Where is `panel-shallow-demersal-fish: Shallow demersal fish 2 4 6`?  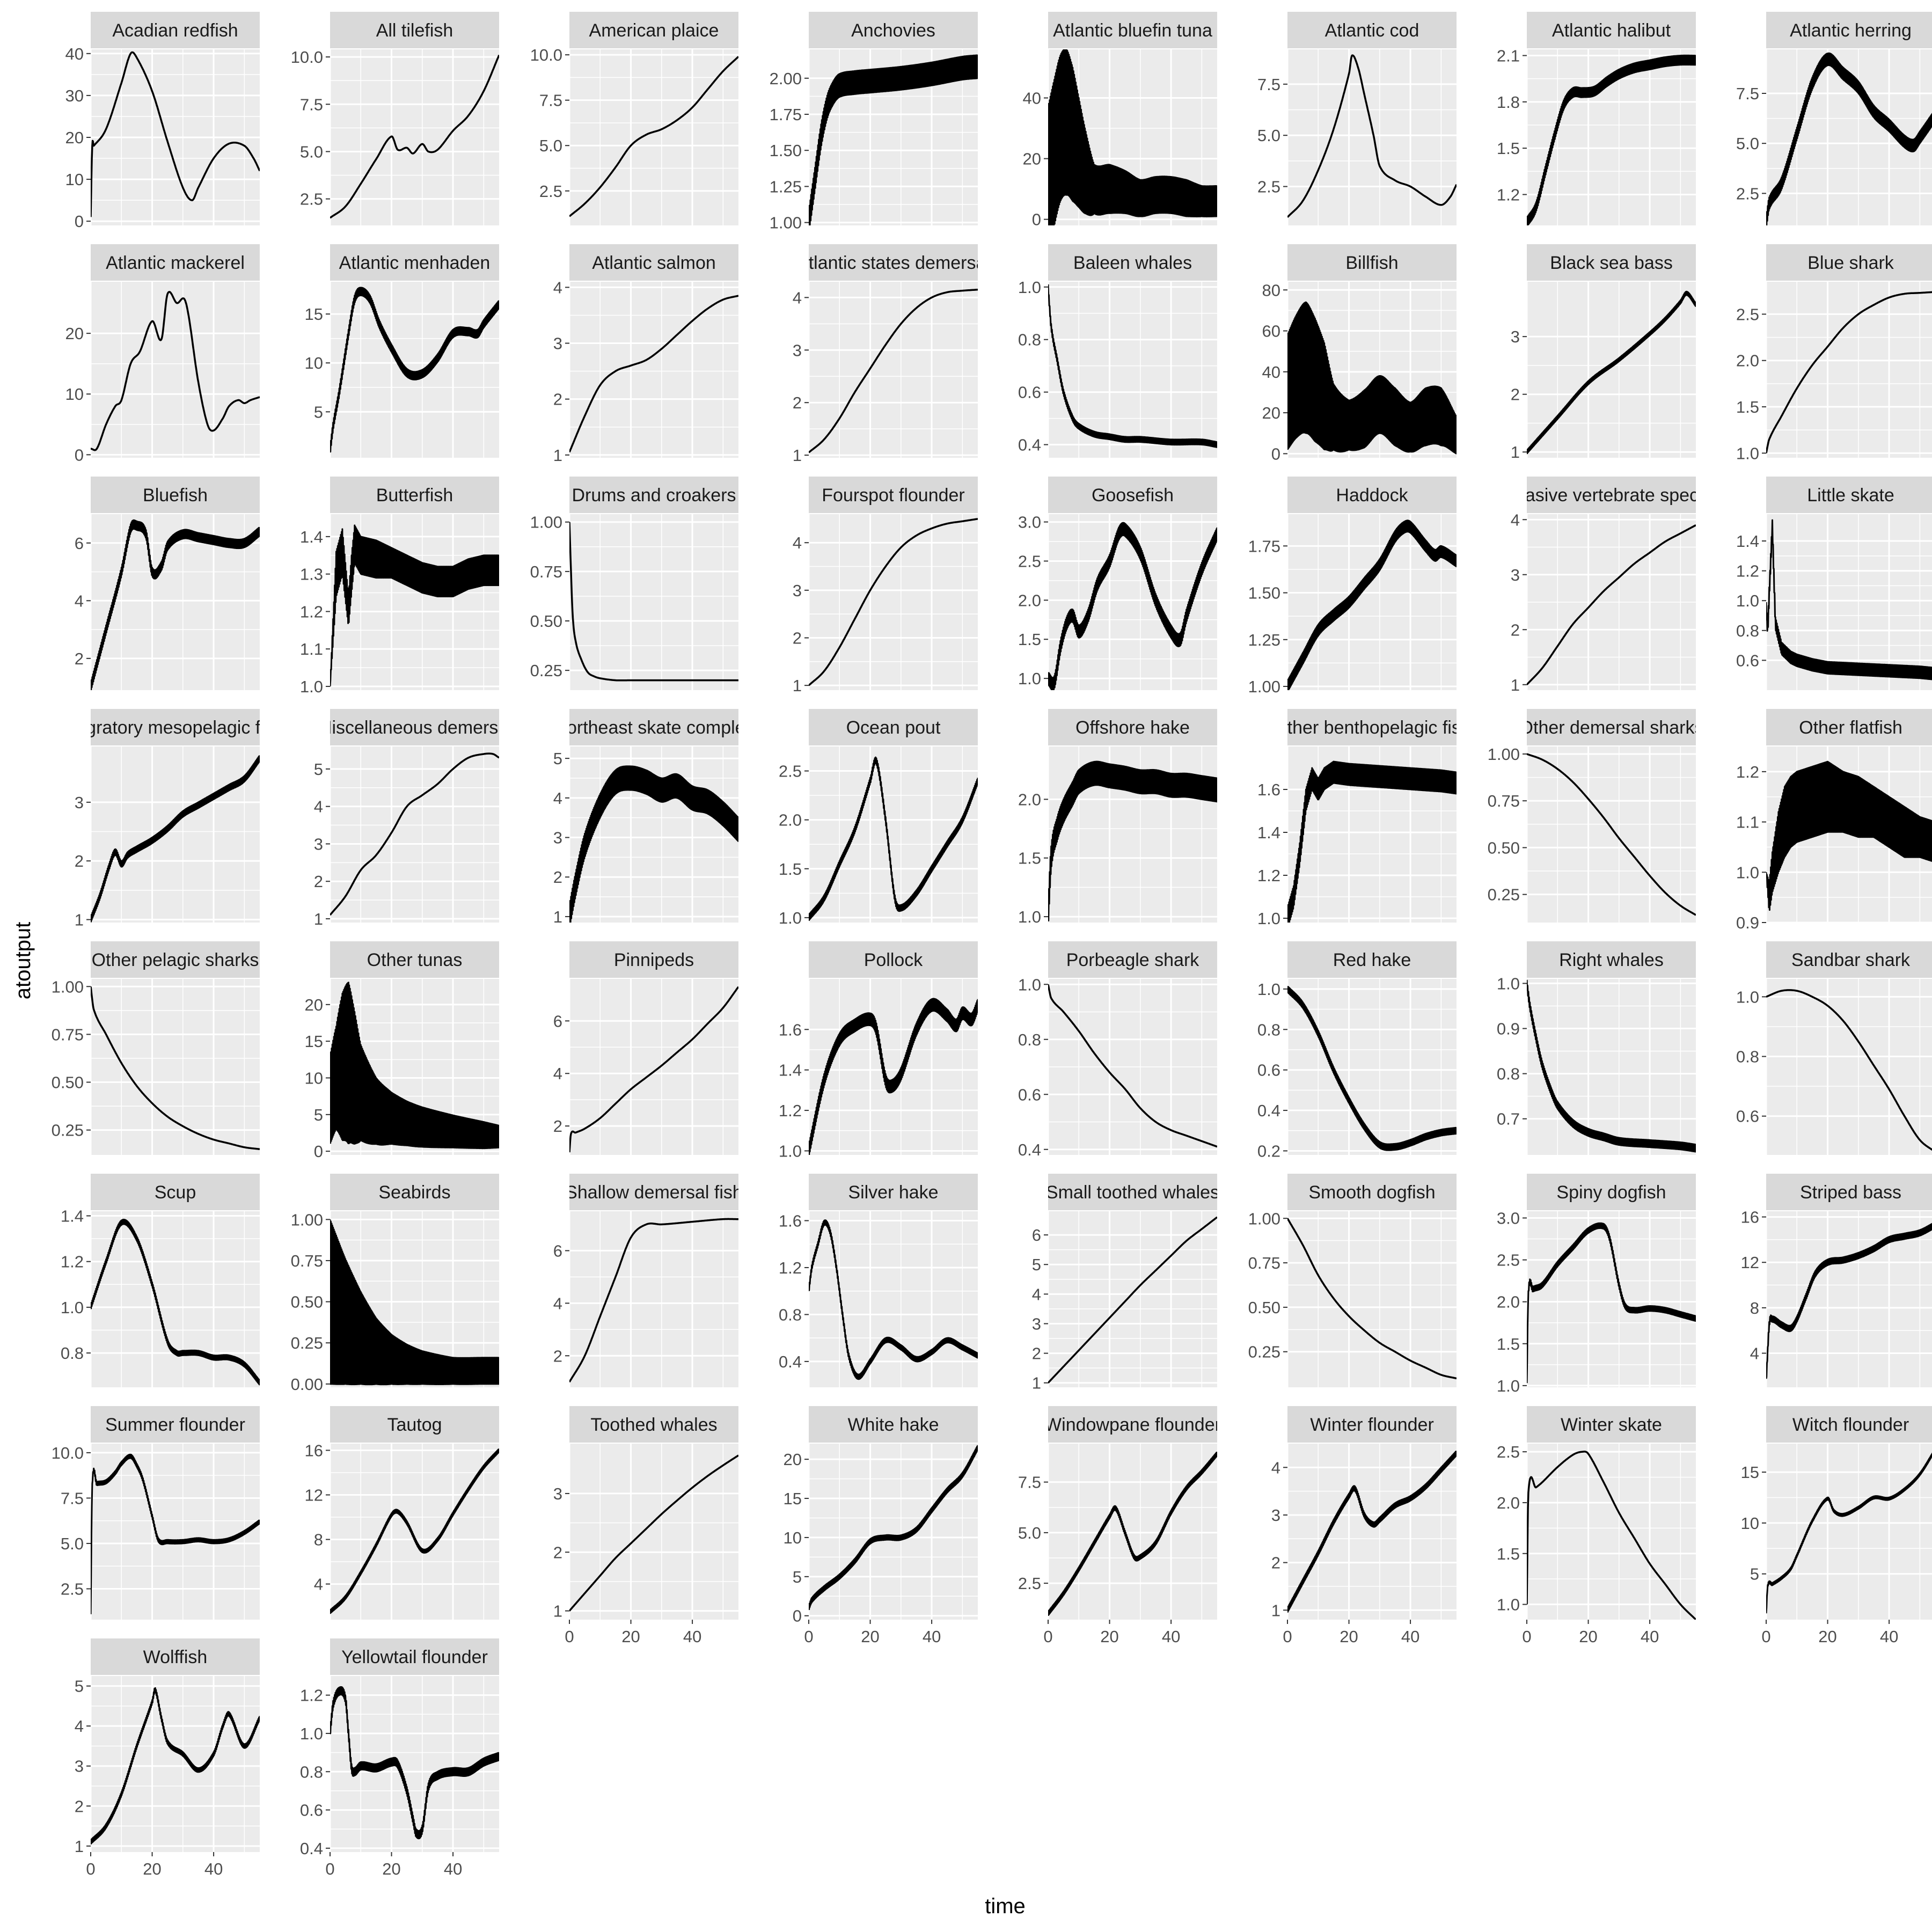 panel-shallow-demersal-fish: Shallow demersal fish 2 4 6 is located at coordinates (645, 1280).